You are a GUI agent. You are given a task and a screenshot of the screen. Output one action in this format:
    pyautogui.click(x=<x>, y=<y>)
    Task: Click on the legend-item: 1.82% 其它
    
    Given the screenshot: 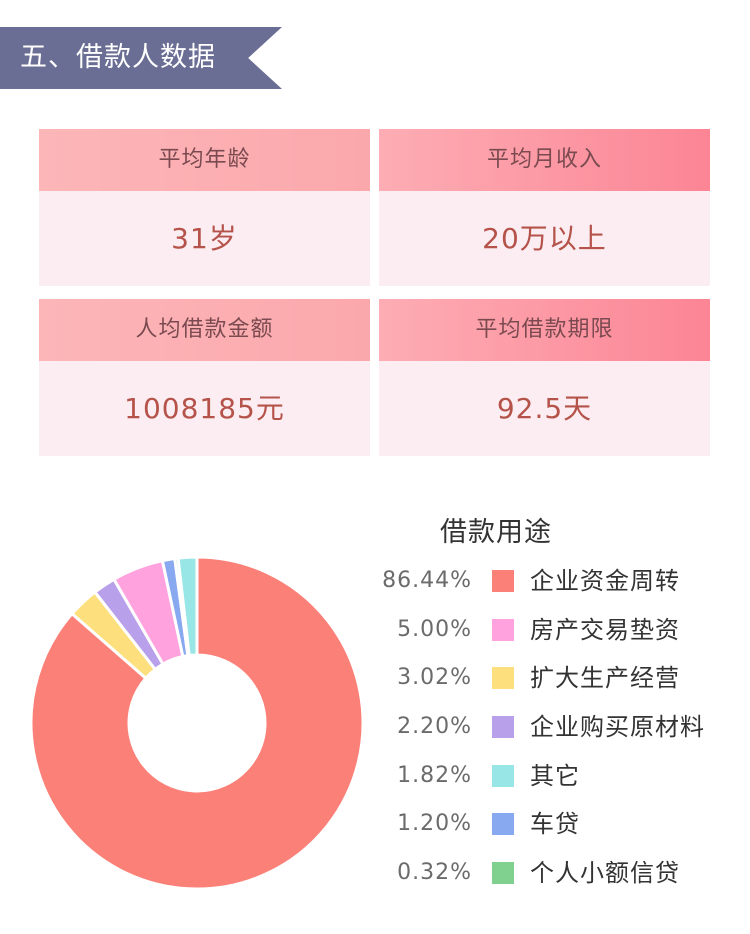 What is the action you would take?
    pyautogui.click(x=552, y=776)
    